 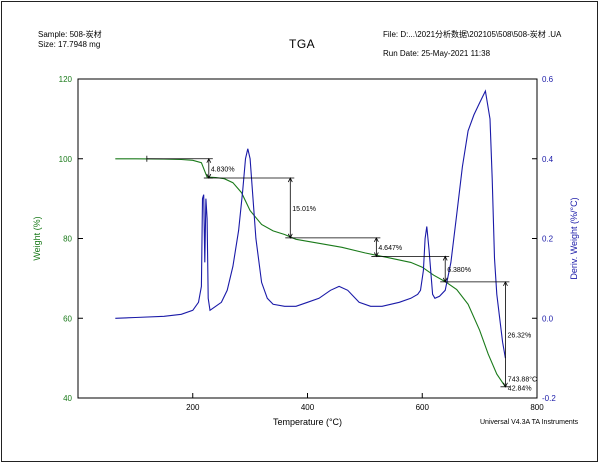 What do you see at coordinates (423, 407) in the screenshot?
I see `x-tick-label: 600` at bounding box center [423, 407].